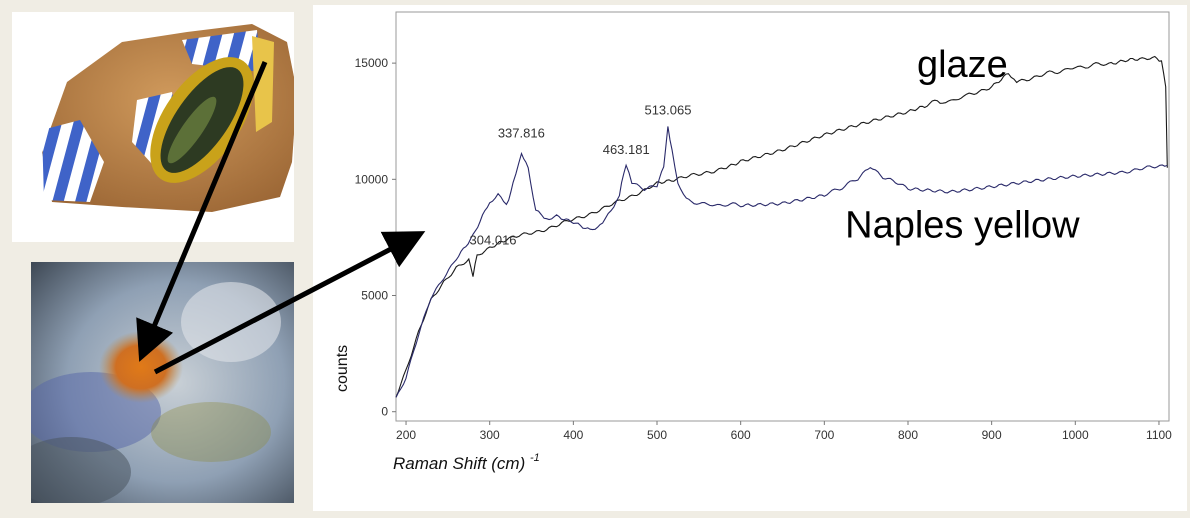  Describe the element at coordinates (741, 435) in the screenshot. I see `x-tick-label: 600` at that location.